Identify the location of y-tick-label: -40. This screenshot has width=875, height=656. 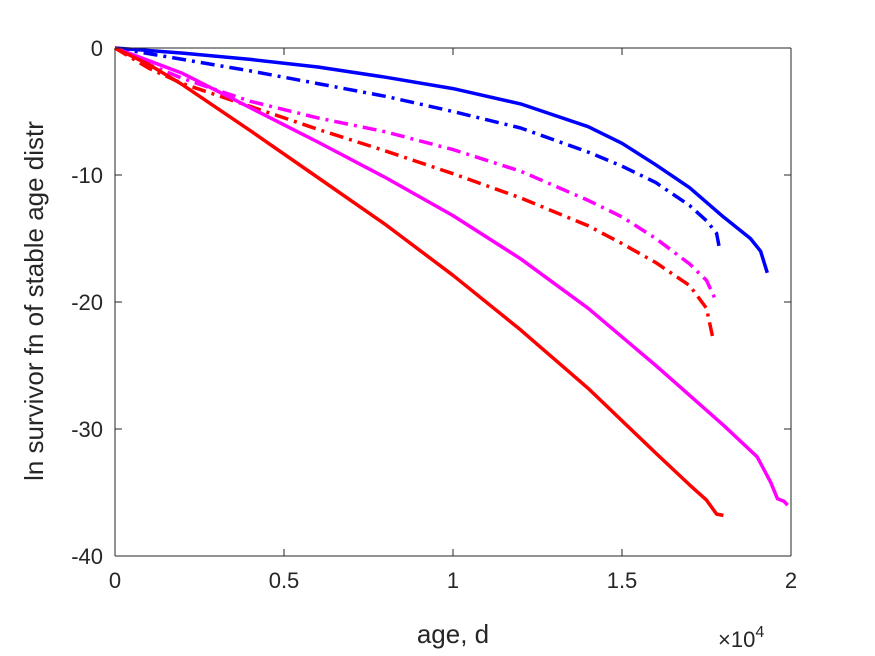
(87, 556).